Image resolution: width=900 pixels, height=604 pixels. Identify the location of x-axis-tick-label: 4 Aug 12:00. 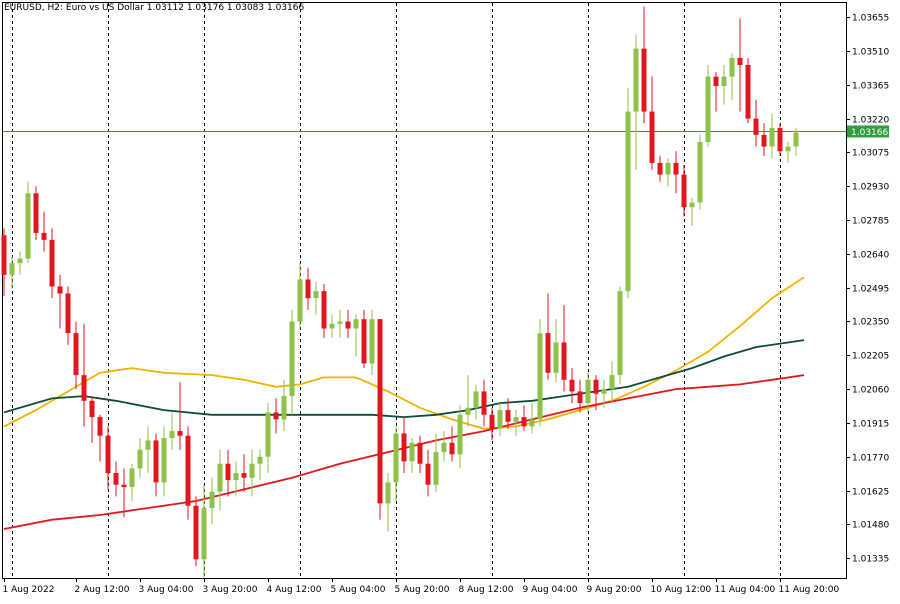
(294, 590).